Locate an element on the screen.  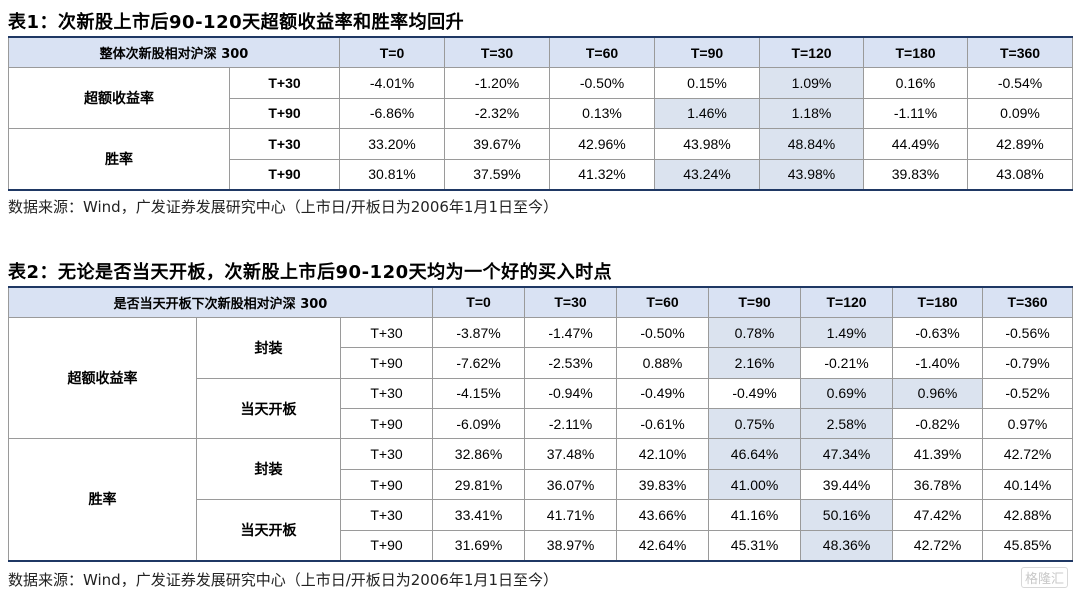
table2-value-cell: 38.97% is located at coordinates (571, 545).